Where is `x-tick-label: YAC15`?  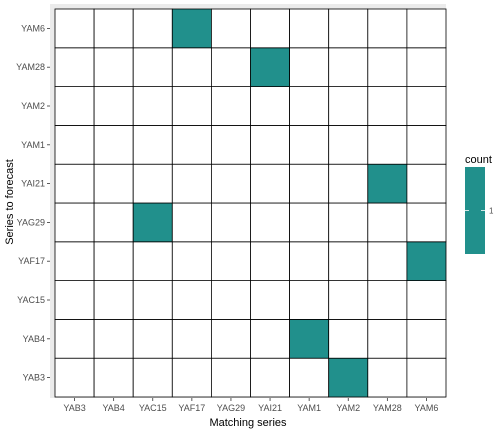
x-tick-label: YAC15 is located at coordinates (153, 408).